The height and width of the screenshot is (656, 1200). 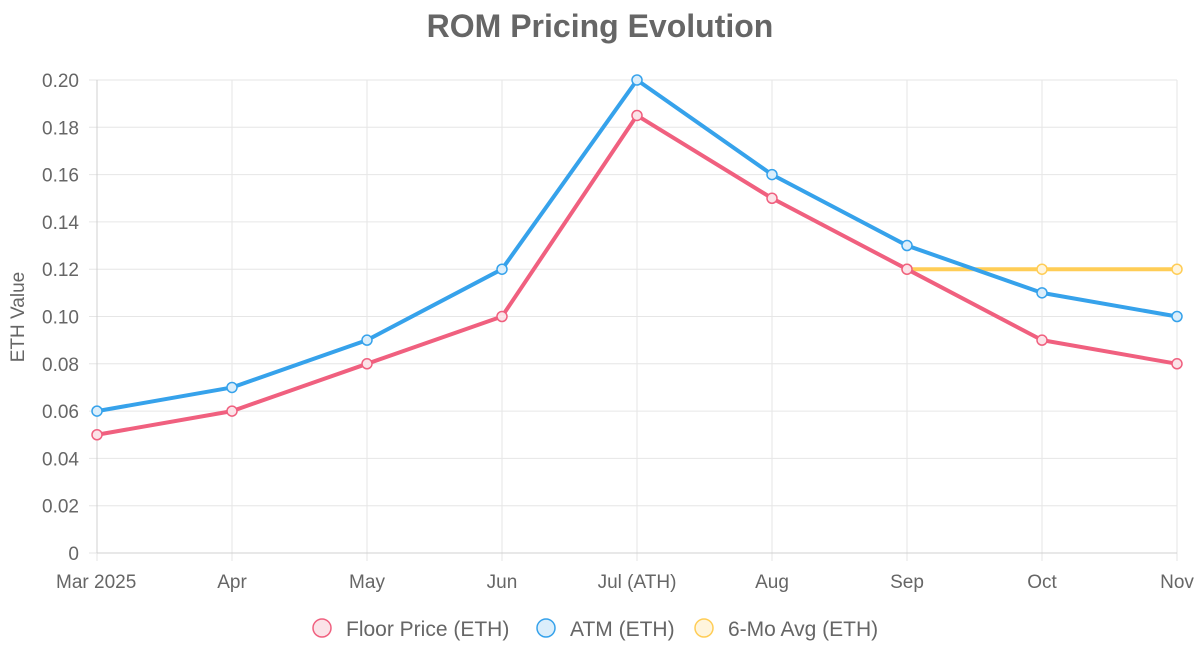 I want to click on x-tick-label: Sep, so click(x=907, y=582).